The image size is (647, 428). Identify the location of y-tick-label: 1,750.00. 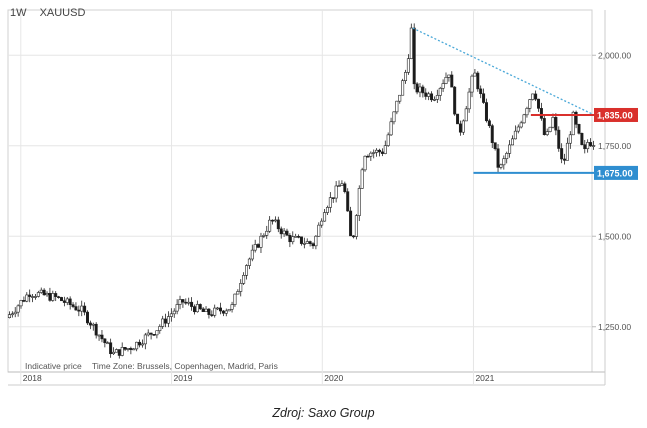
(614, 146).